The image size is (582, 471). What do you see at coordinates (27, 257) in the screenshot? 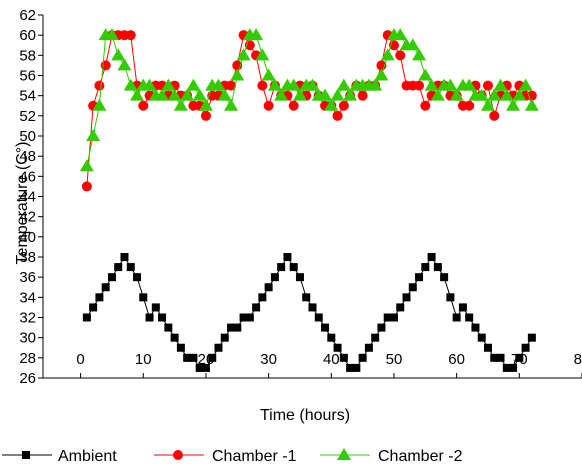
I see `y-tick-label: 38` at bounding box center [27, 257].